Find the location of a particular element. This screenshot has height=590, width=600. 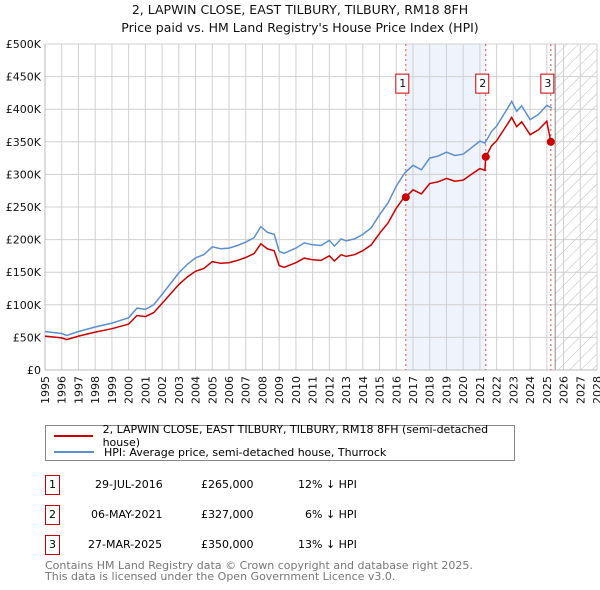

x-tick-label: 1999 is located at coordinates (112, 390).